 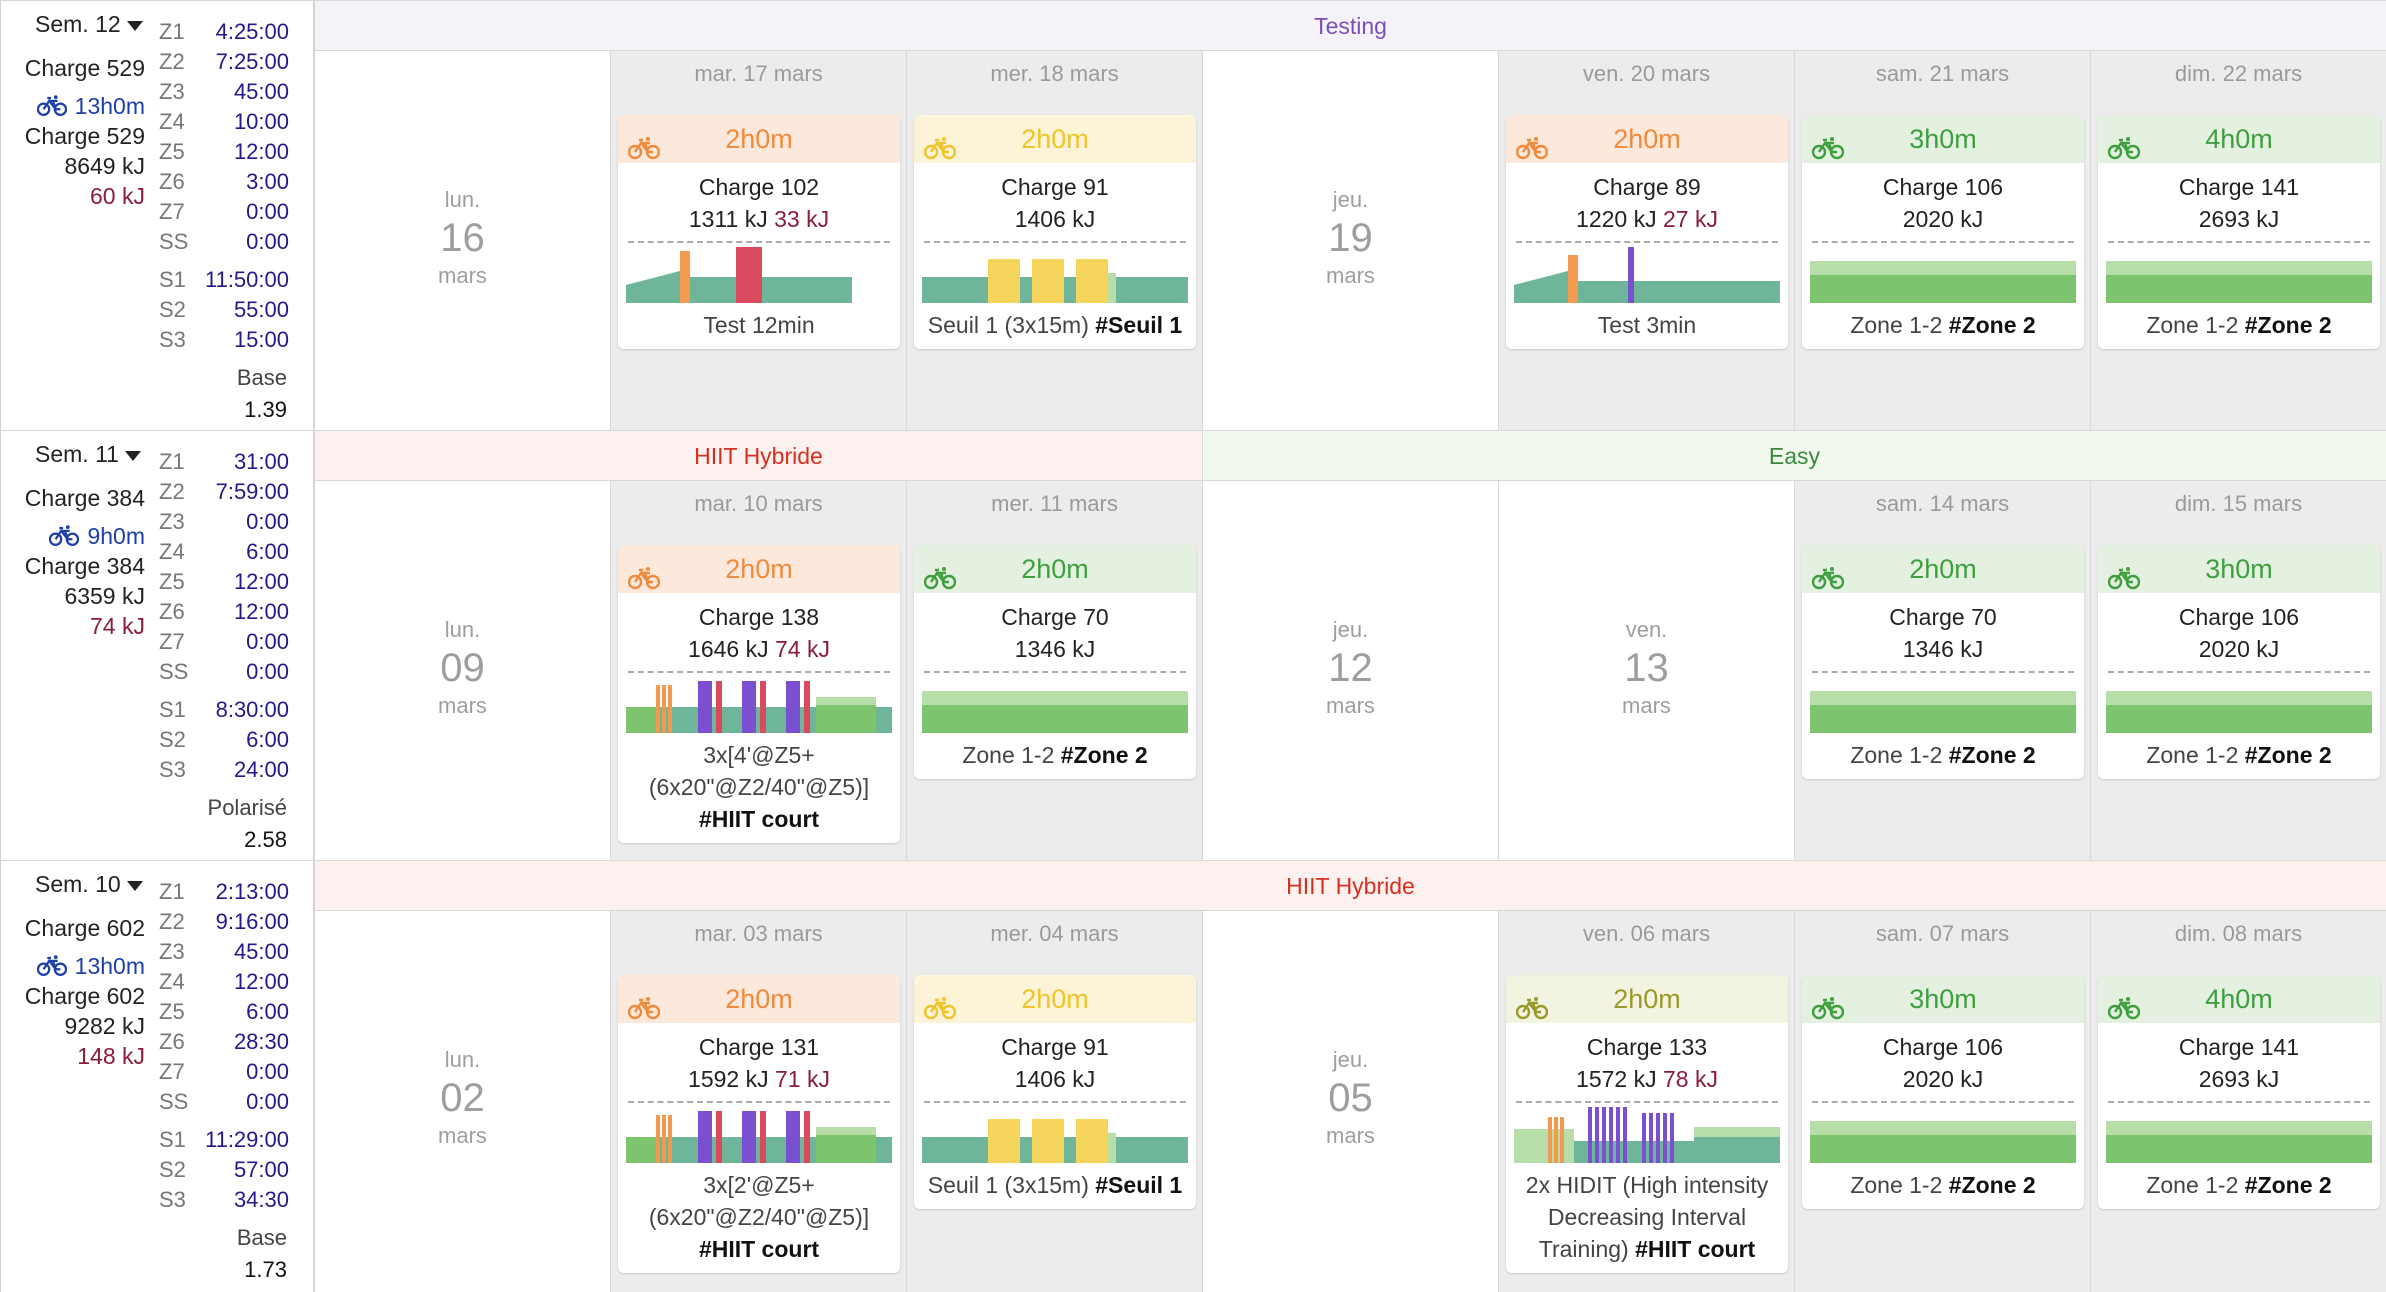 What do you see at coordinates (267, 181) in the screenshot?
I see `zone-value: 3:00` at bounding box center [267, 181].